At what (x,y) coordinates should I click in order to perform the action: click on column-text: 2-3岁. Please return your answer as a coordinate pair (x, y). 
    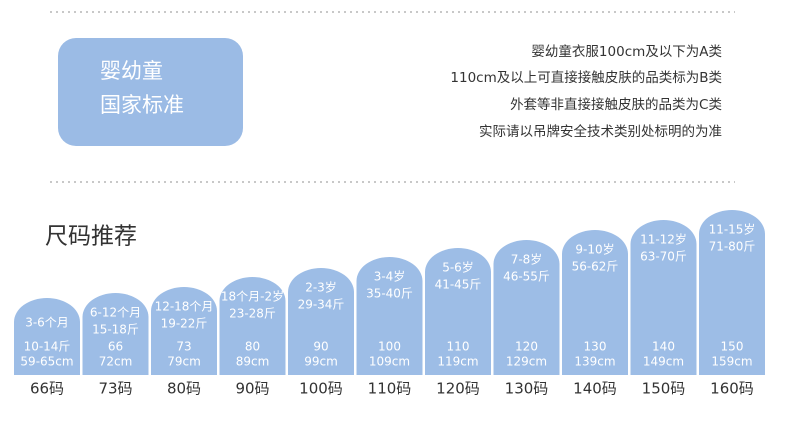
    Looking at the image, I should click on (321, 287).